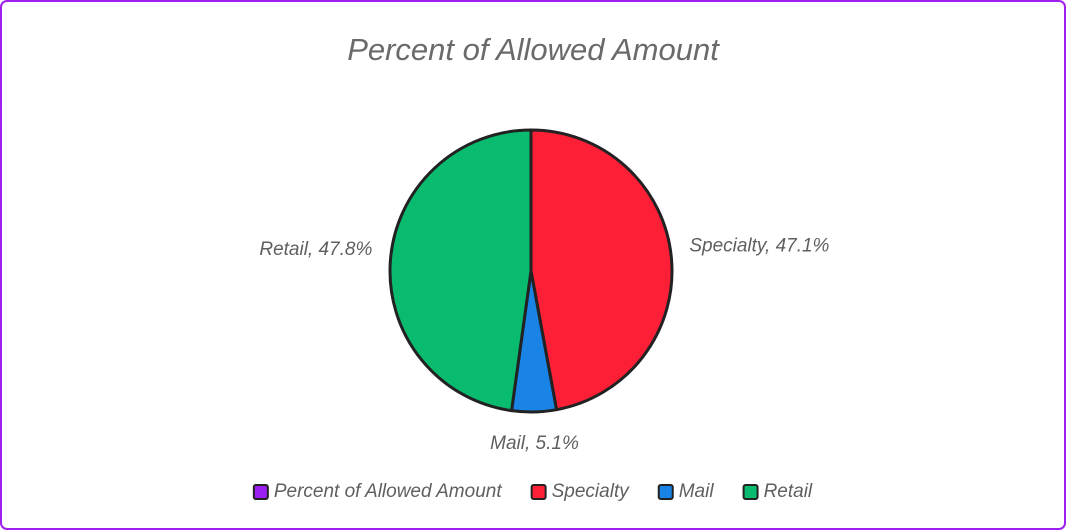 The height and width of the screenshot is (530, 1066). Describe the element at coordinates (788, 491) in the screenshot. I see `legend-label: Retail` at that location.